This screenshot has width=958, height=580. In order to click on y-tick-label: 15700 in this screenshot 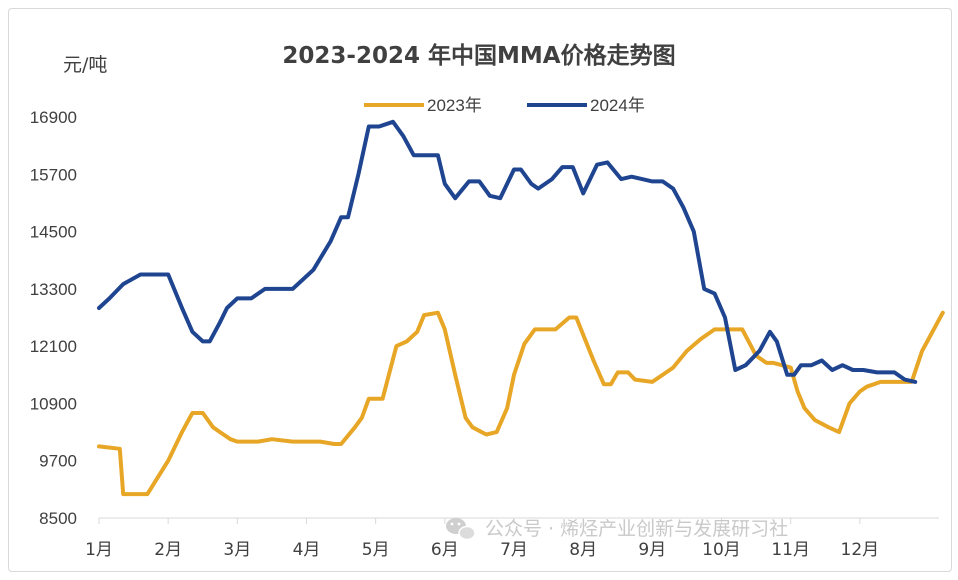, I will do `click(53, 174)`.